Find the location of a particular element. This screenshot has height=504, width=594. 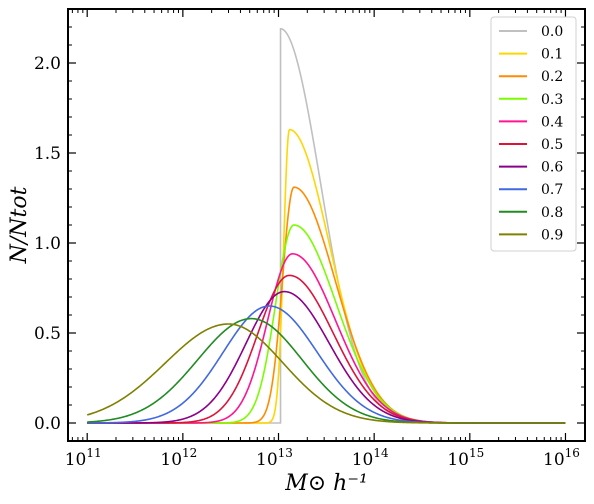

x-axis-label: M⊙ h⁻¹ is located at coordinates (326, 483).